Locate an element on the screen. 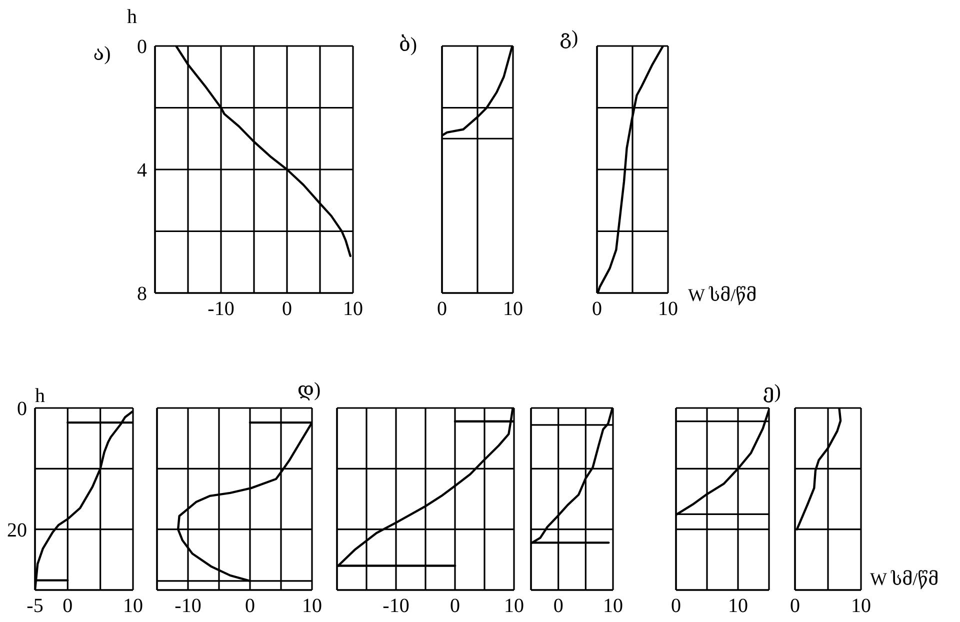  chart-title: ბ) is located at coordinates (408, 45).